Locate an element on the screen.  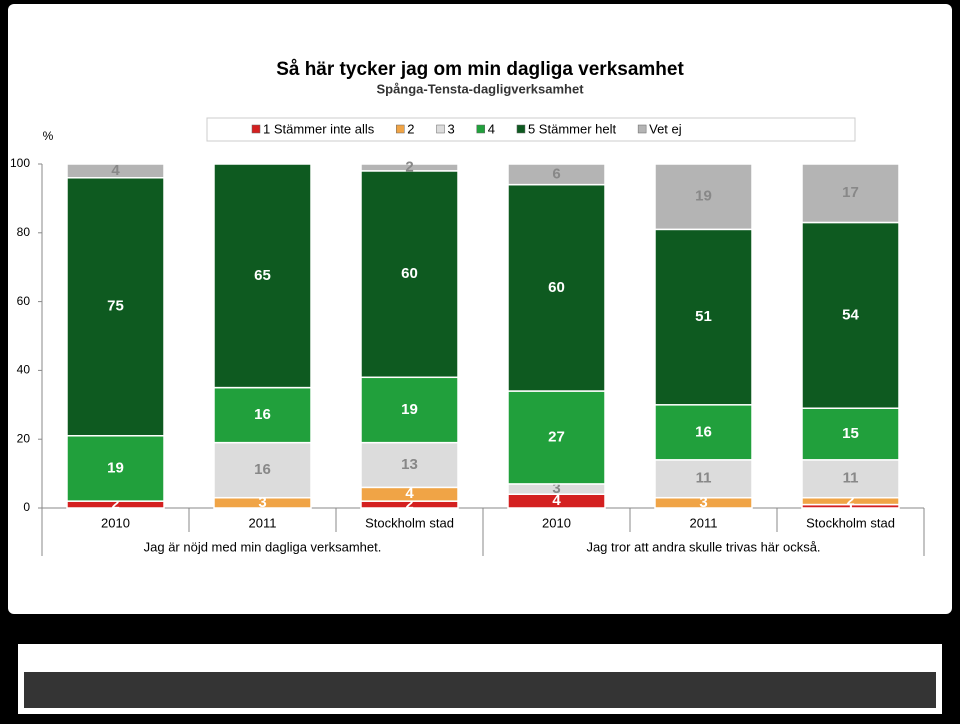
data-label: 65 is located at coordinates (262, 275).